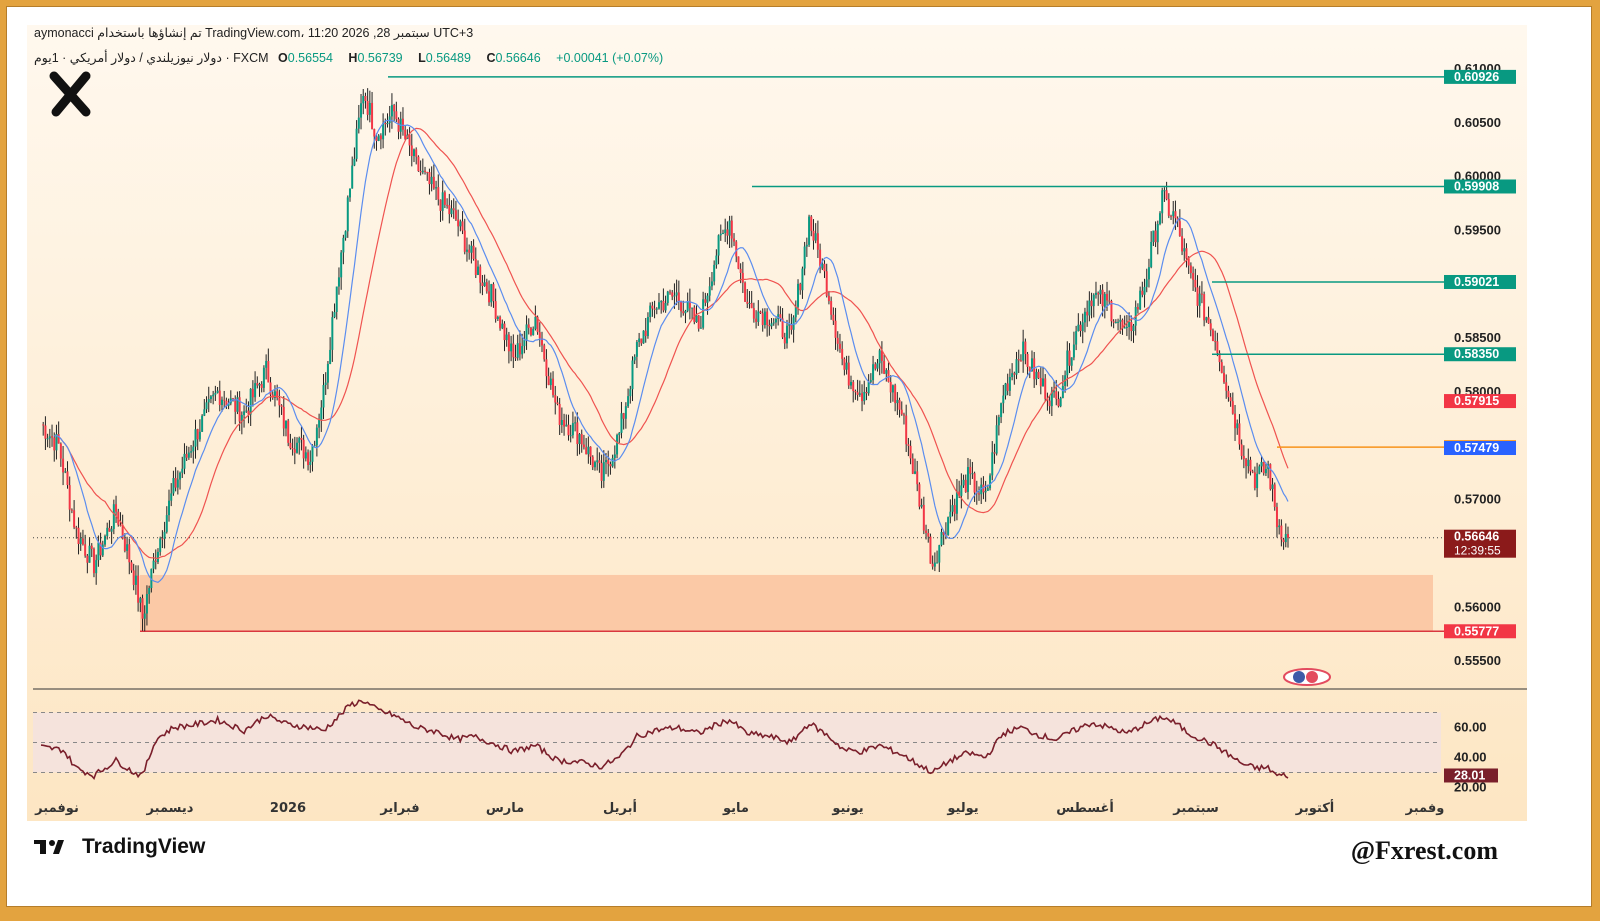 This screenshot has height=921, width=1600. I want to click on price-label-text: 0.59908, so click(1476, 186).